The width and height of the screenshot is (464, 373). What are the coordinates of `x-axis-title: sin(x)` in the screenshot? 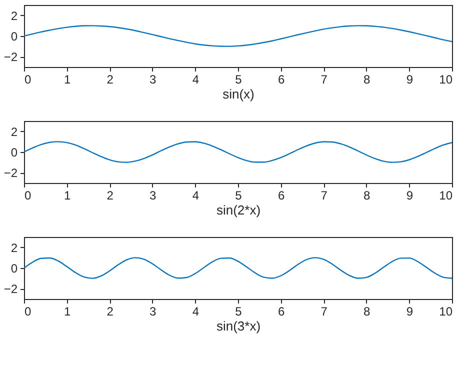 It's located at (238, 94).